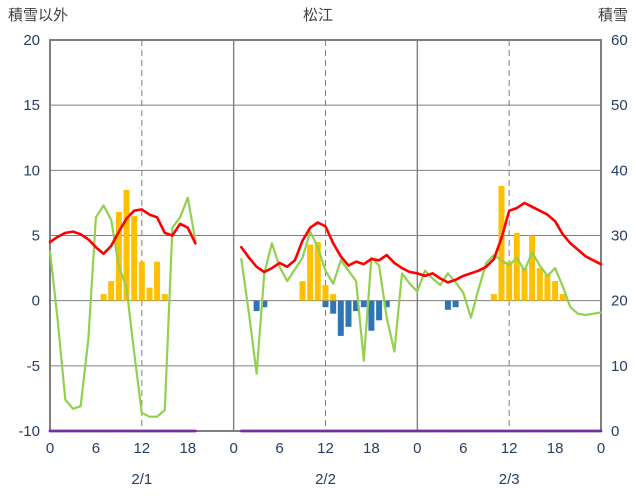 The height and width of the screenshot is (501, 636). I want to click on right-axis-tick-label: 10, so click(619, 366).